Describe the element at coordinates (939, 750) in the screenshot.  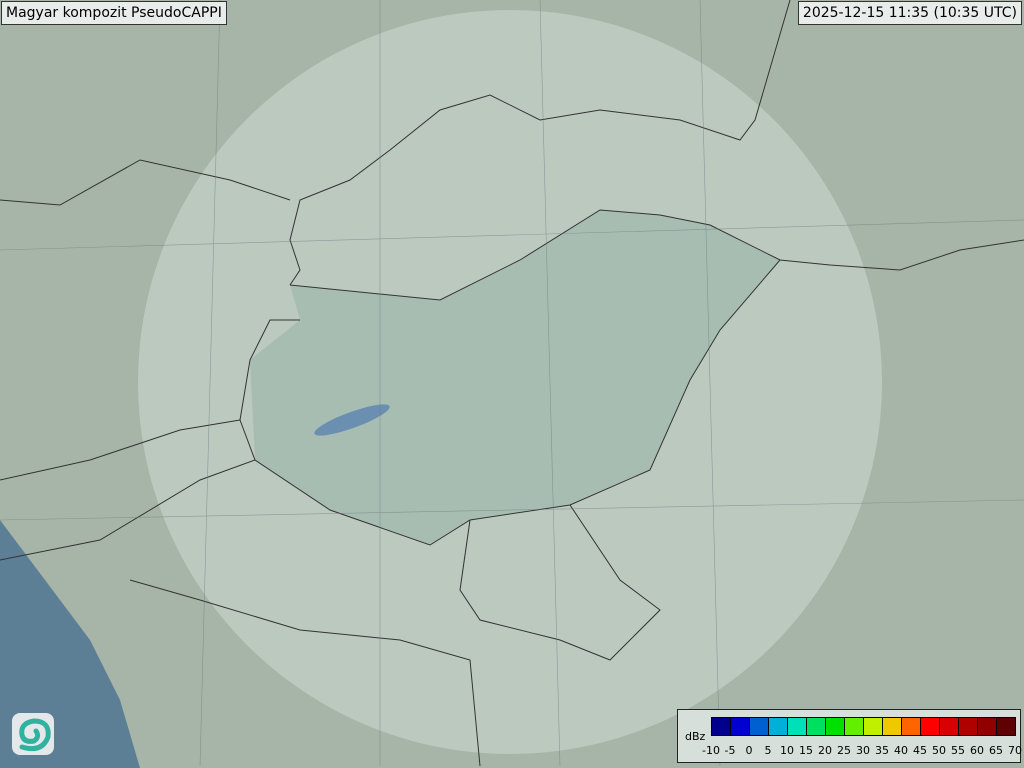
I see `legend-tick-label: 50` at that location.